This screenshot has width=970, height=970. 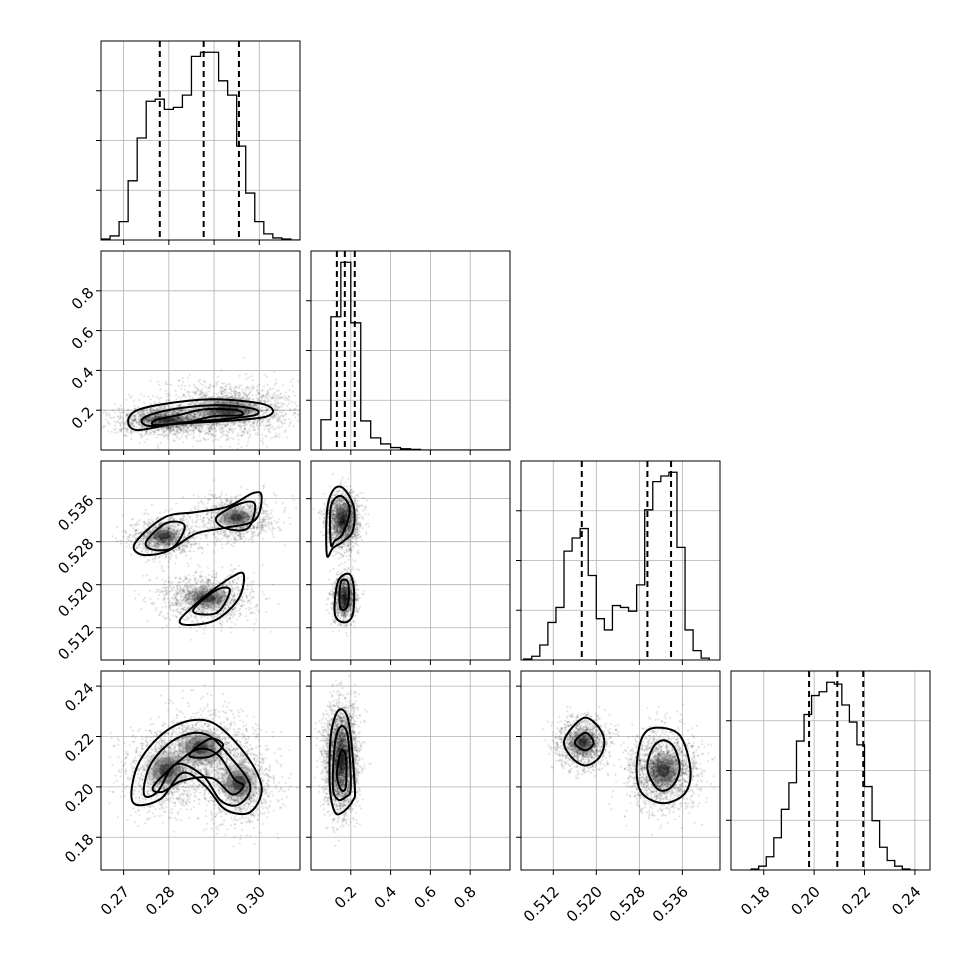 What do you see at coordinates (584, 904) in the screenshot?
I see `x-tick-label: 0.520` at bounding box center [584, 904].